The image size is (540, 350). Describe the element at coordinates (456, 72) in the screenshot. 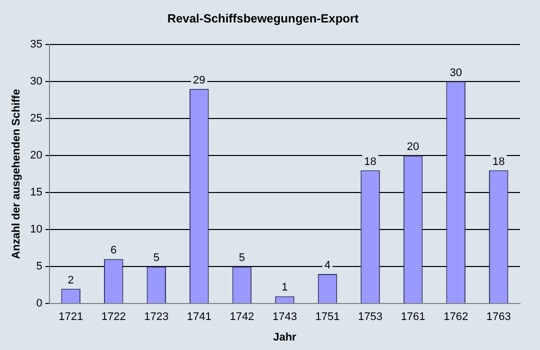

I see `data-label: 30` at that location.